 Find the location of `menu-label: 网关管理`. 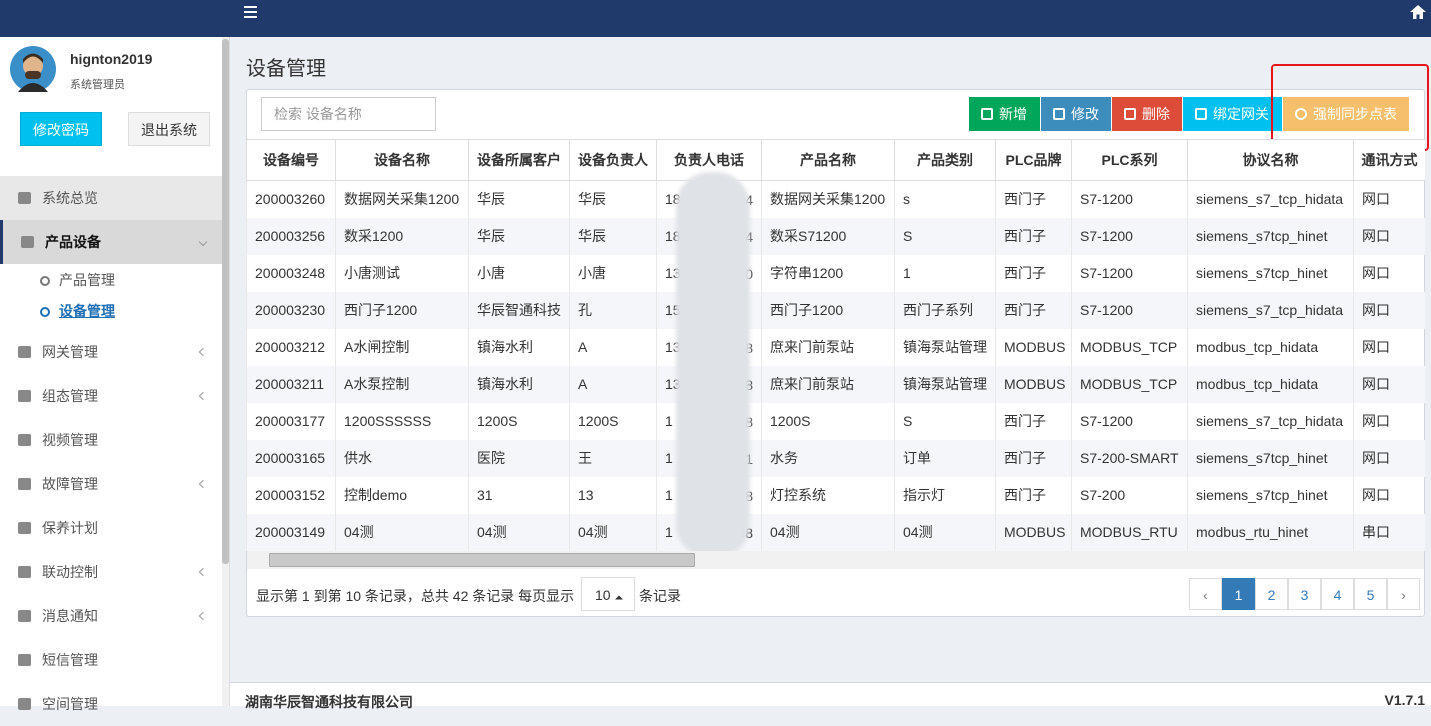

menu-label: 网关管理 is located at coordinates (70, 352).